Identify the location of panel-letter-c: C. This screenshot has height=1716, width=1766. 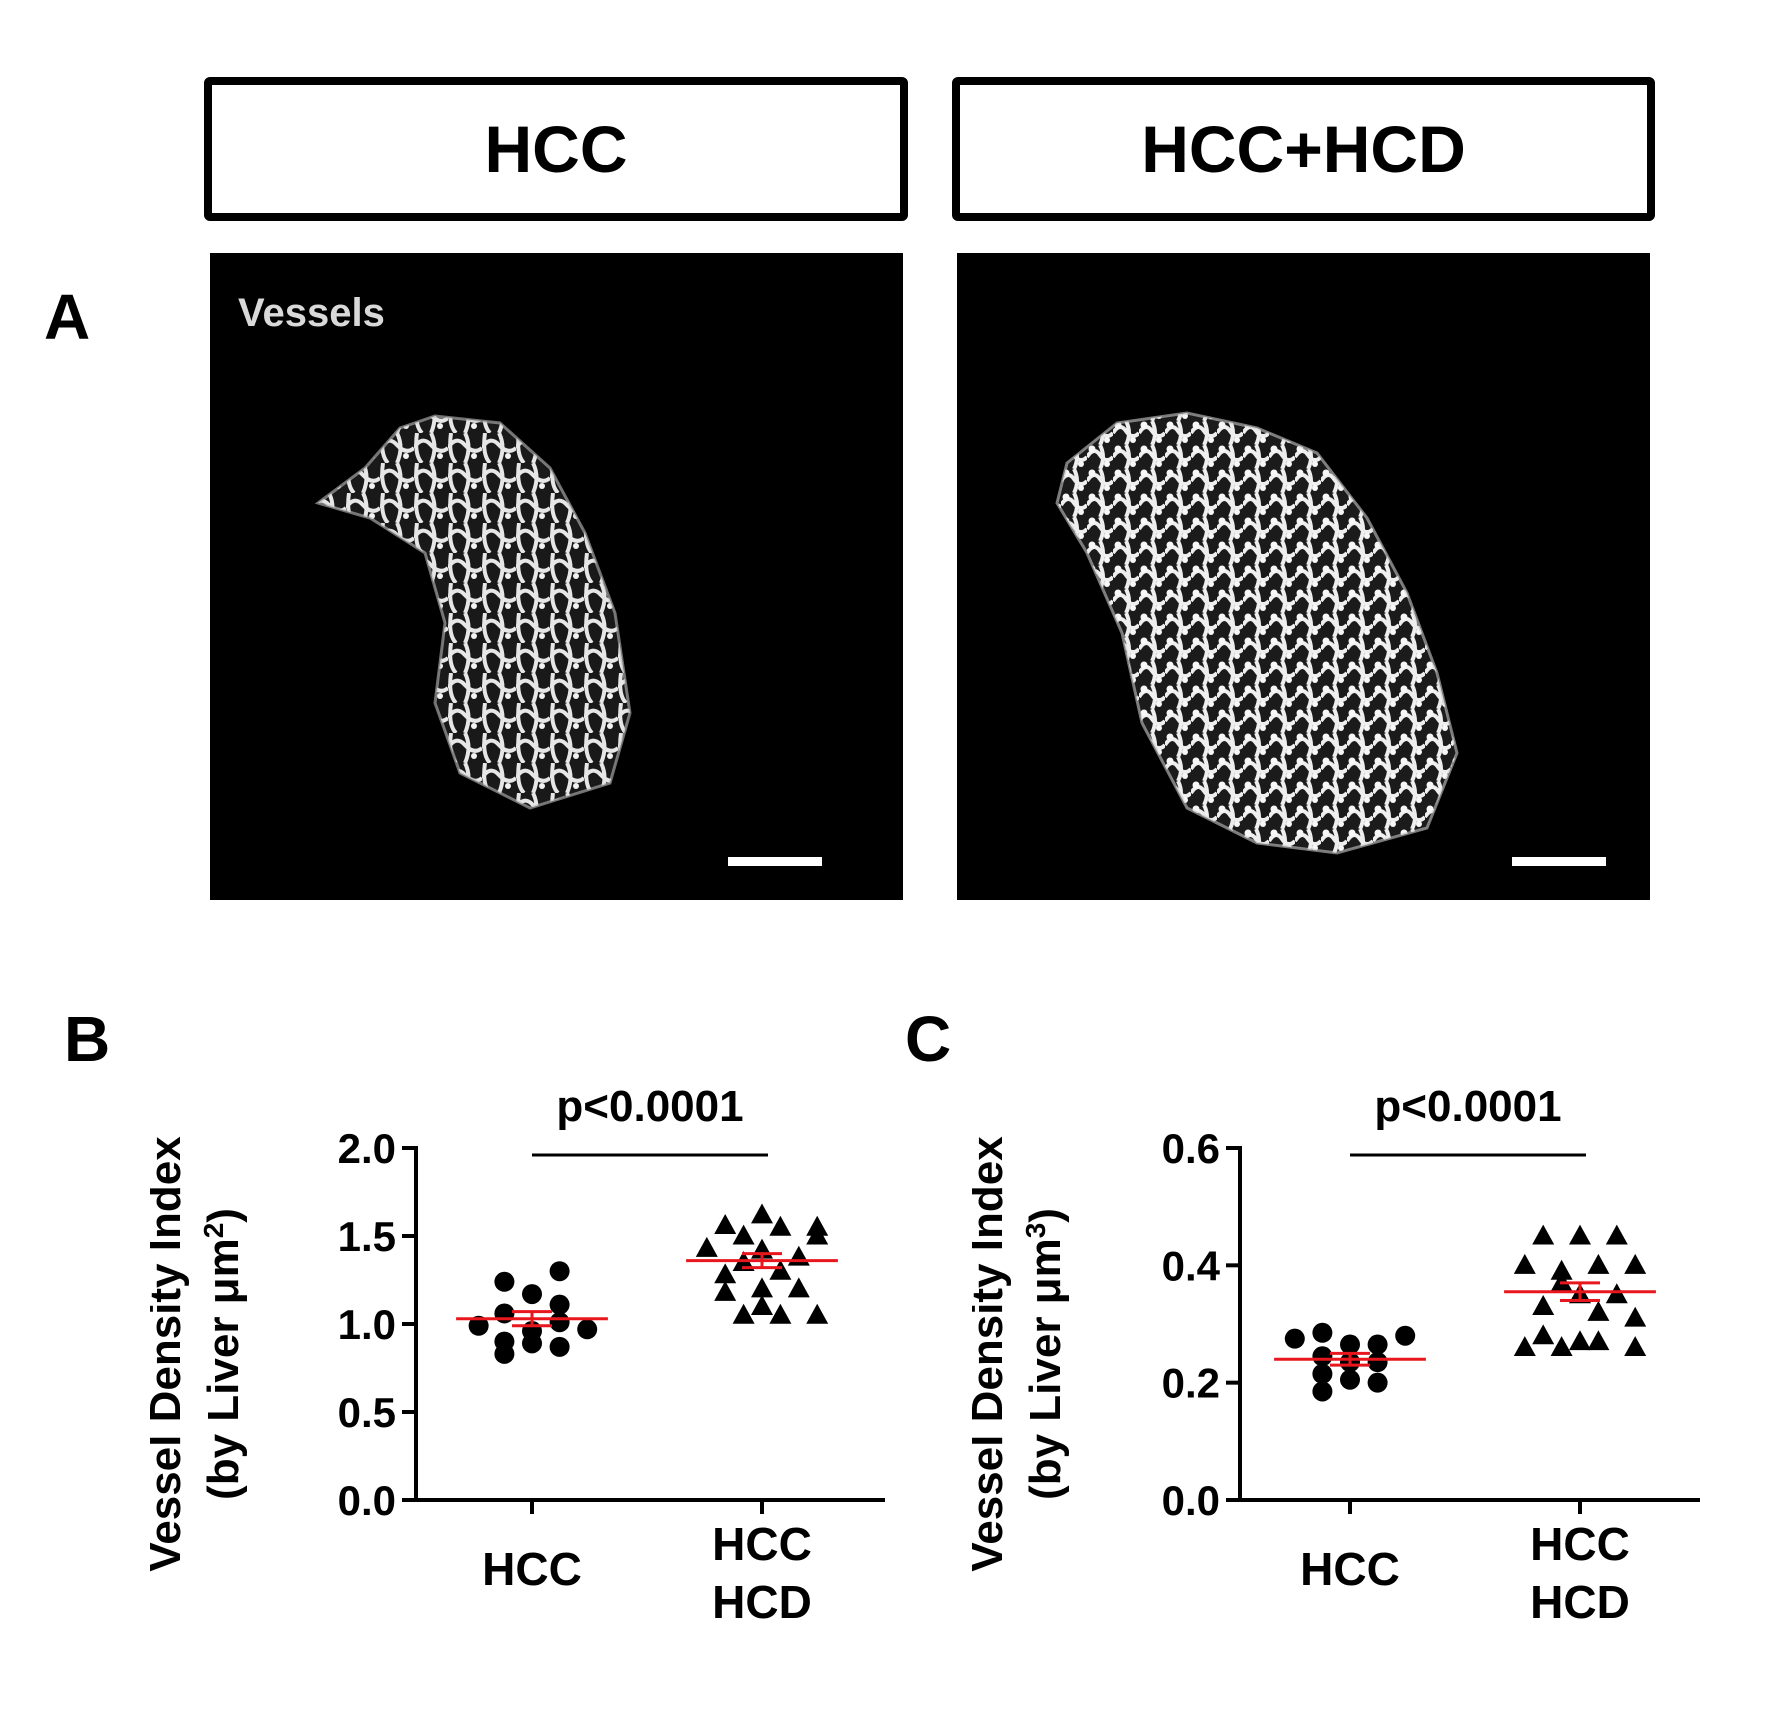
(928, 1039).